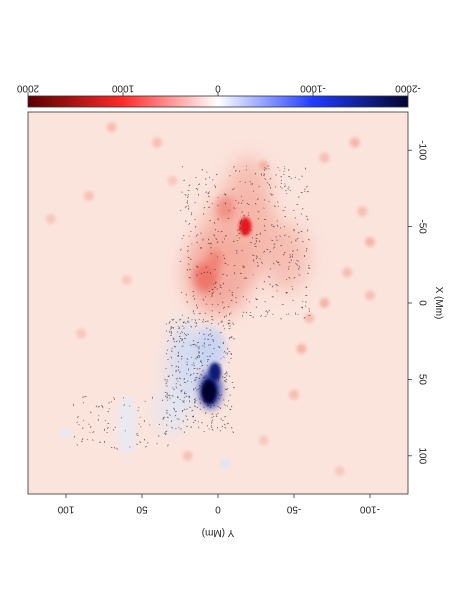 The height and width of the screenshot is (602, 465). What do you see at coordinates (293, 508) in the screenshot?
I see `y-tick-label: -50` at bounding box center [293, 508].